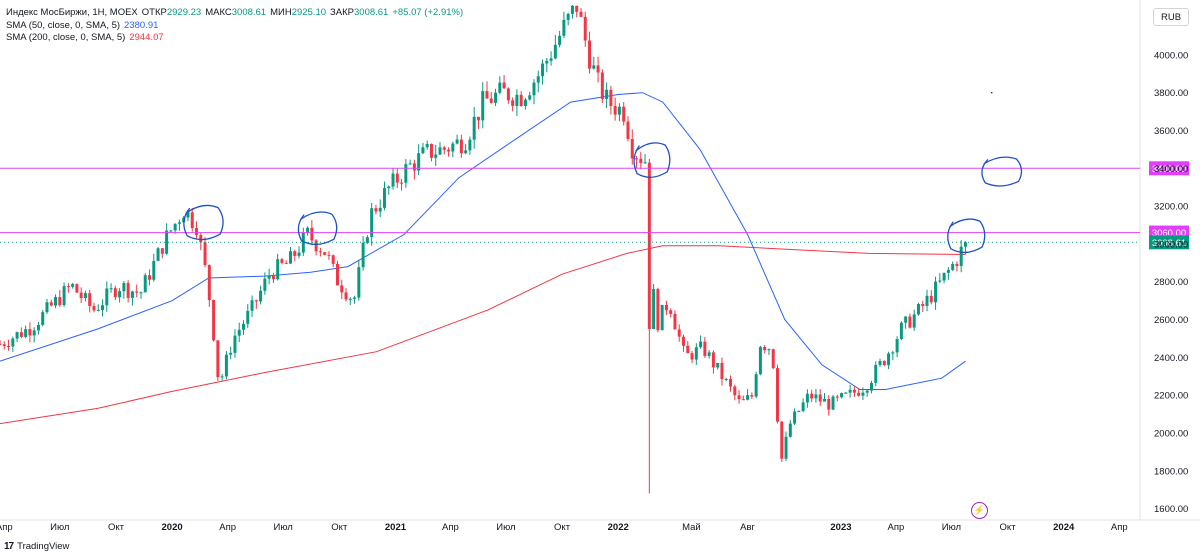 The image size is (1200, 555). I want to click on lightning-icon: ⚡, so click(979, 510).